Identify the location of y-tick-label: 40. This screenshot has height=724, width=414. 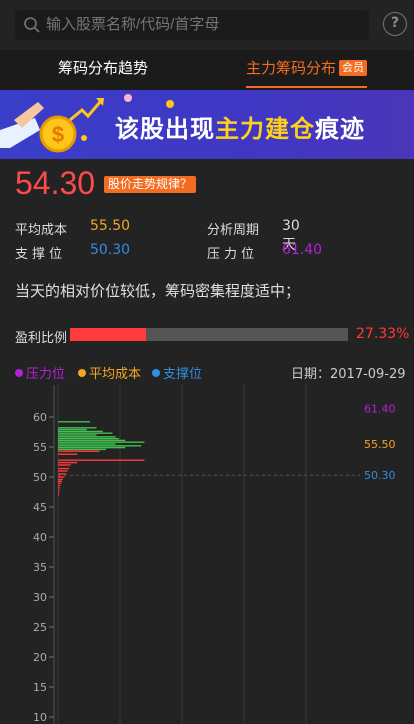
(40, 537).